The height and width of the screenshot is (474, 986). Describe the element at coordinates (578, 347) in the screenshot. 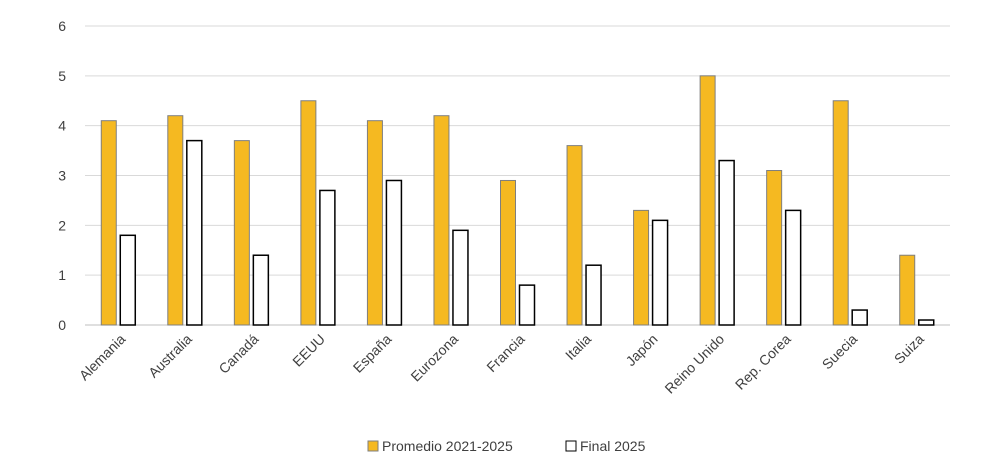

I see `x-category-label: Italia` at that location.